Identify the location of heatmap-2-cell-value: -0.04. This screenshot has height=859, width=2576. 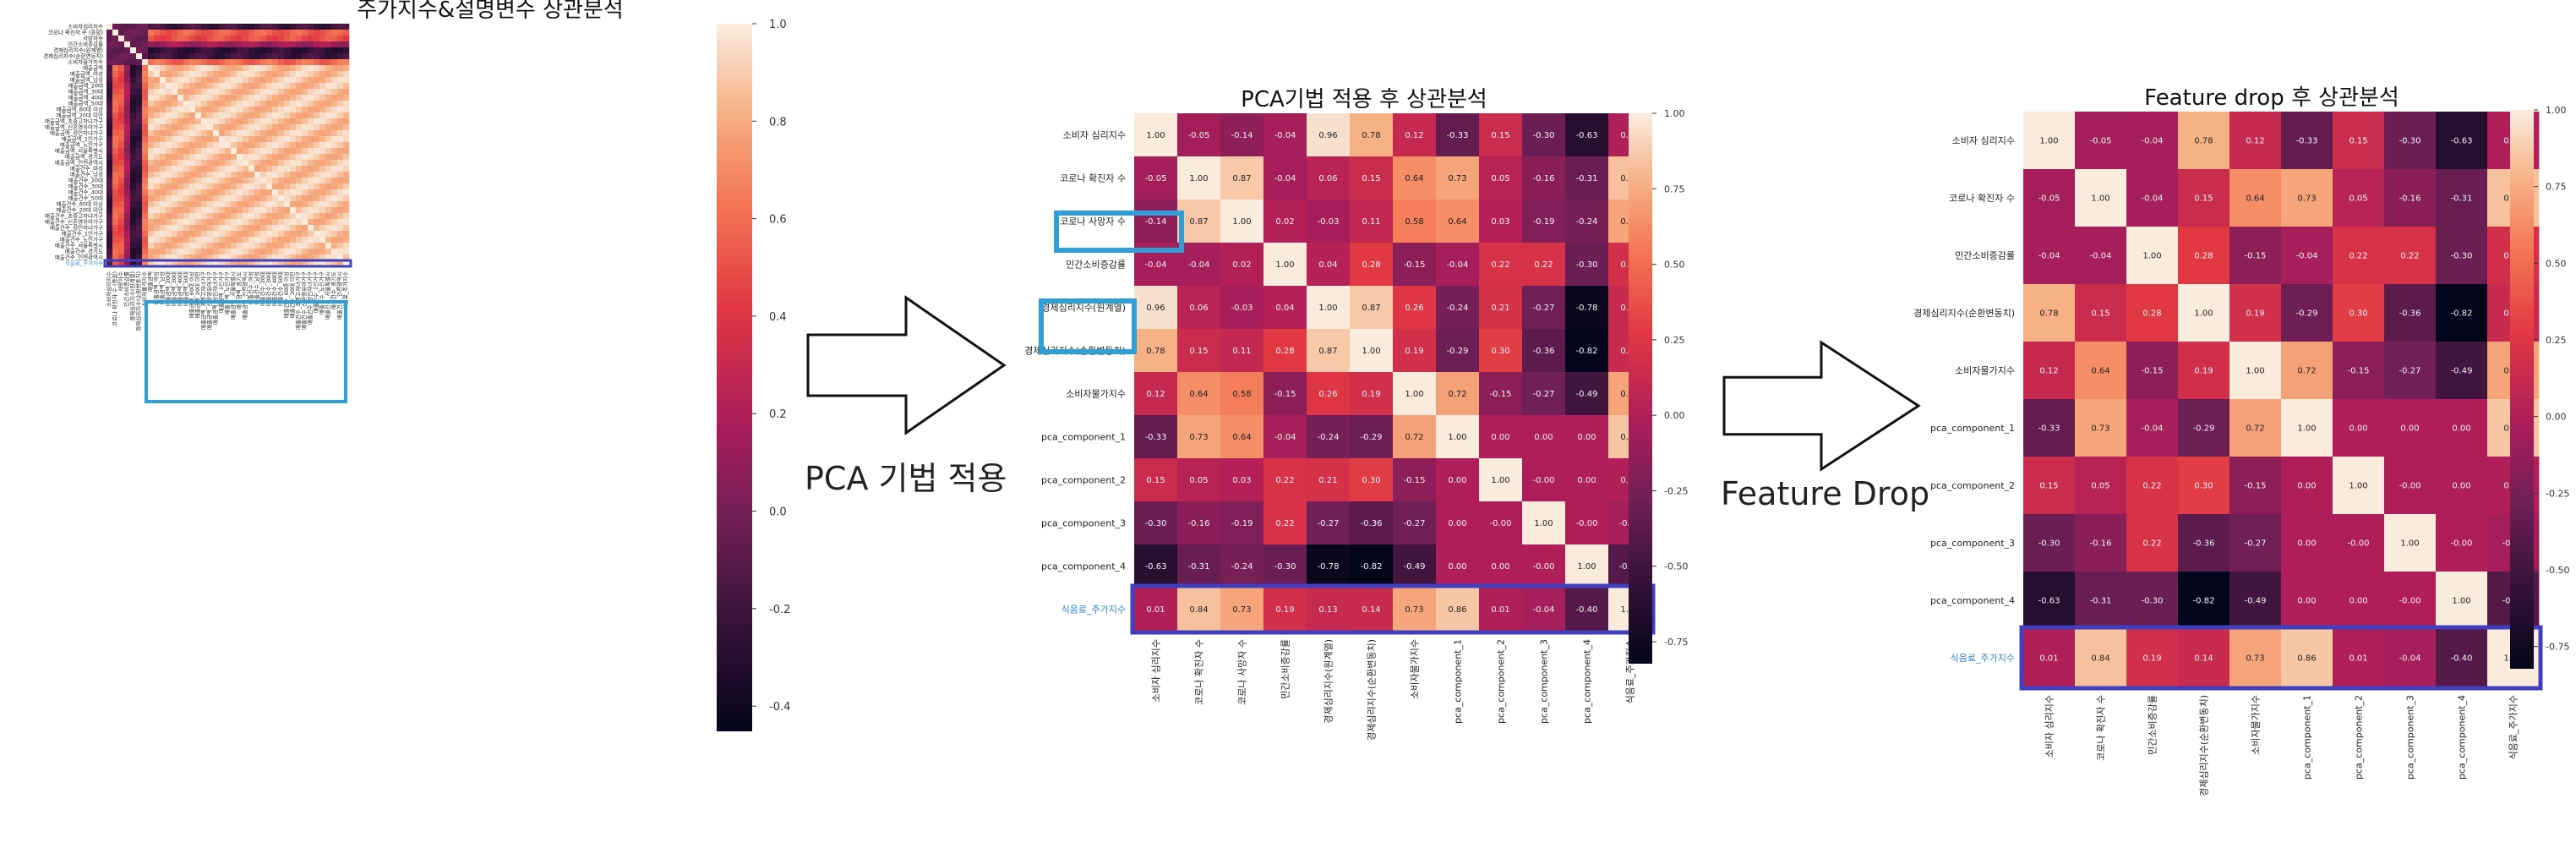
(1199, 265).